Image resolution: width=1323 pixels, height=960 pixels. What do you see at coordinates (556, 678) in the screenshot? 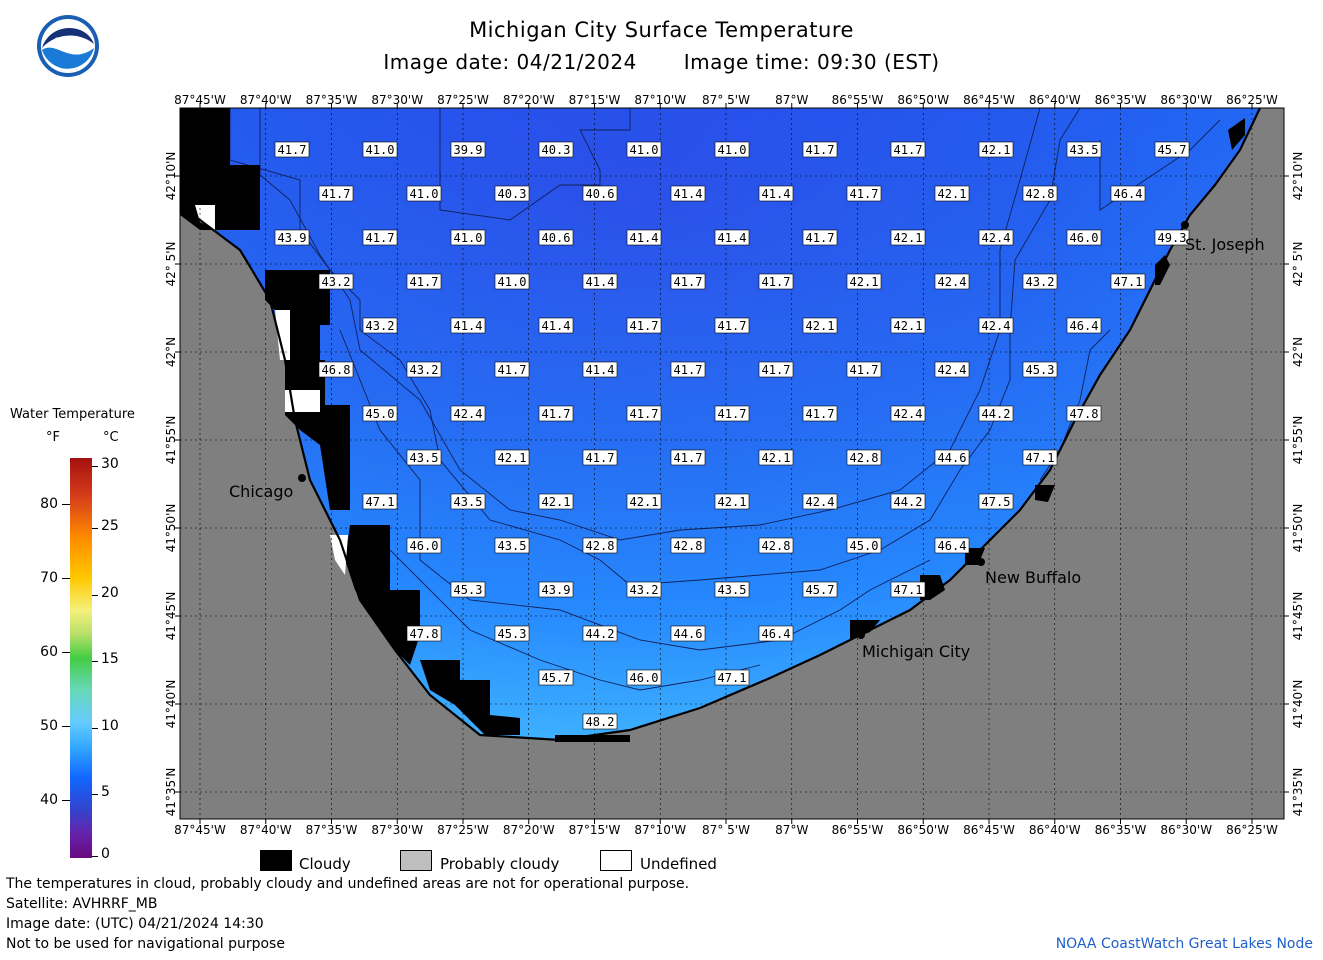
I see `svg-text: 45.7` at bounding box center [556, 678].